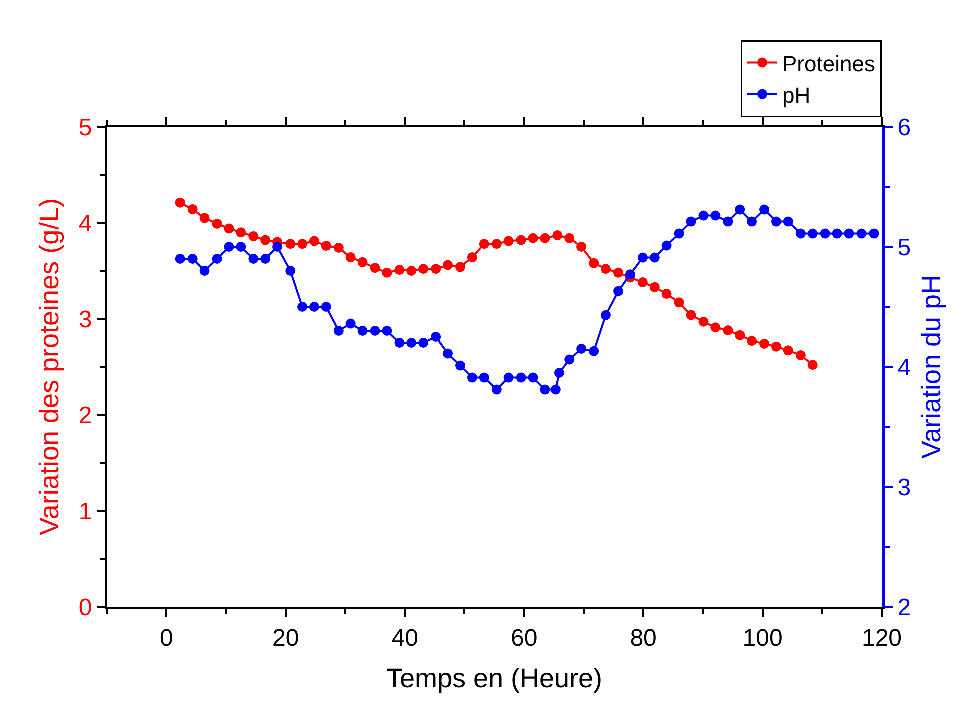 Image resolution: width=975 pixels, height=707 pixels. What do you see at coordinates (905, 608) in the screenshot?
I see `y2-tick-label: 2` at bounding box center [905, 608].